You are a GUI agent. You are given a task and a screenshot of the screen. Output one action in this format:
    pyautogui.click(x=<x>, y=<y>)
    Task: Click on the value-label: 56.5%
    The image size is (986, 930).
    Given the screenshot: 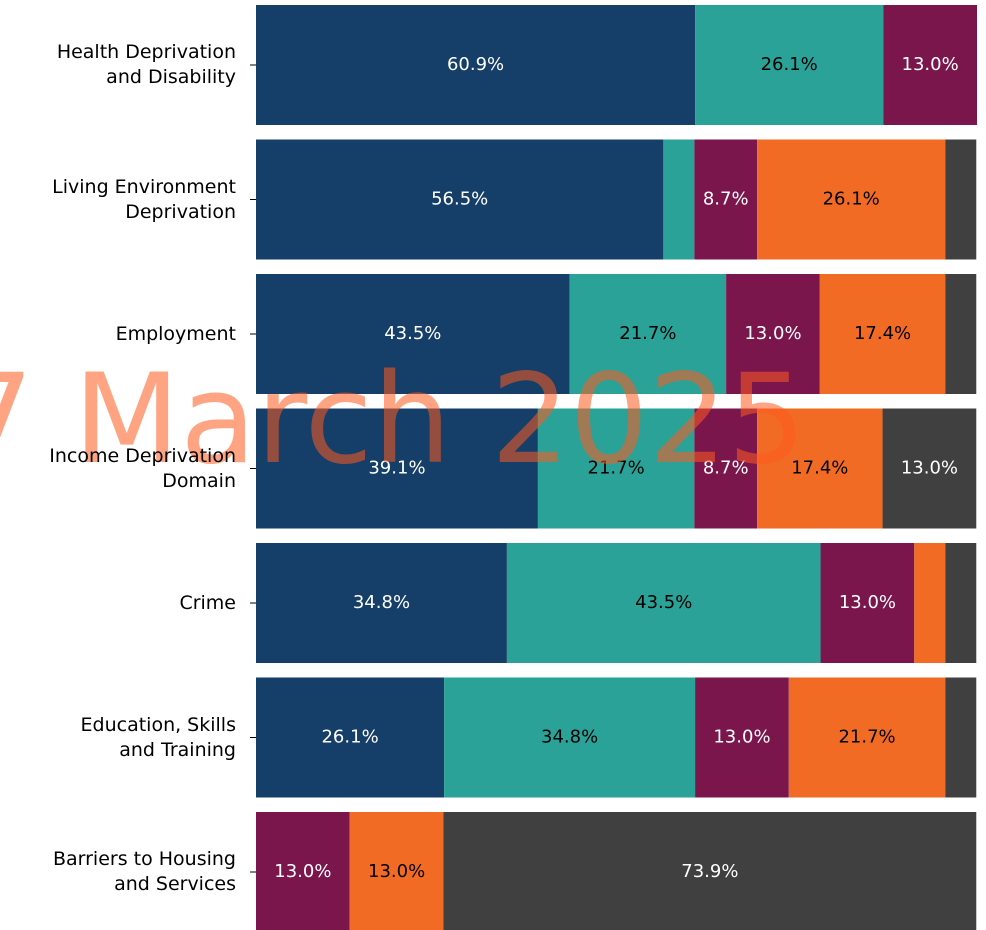 What is the action you would take?
    pyautogui.click(x=459, y=199)
    